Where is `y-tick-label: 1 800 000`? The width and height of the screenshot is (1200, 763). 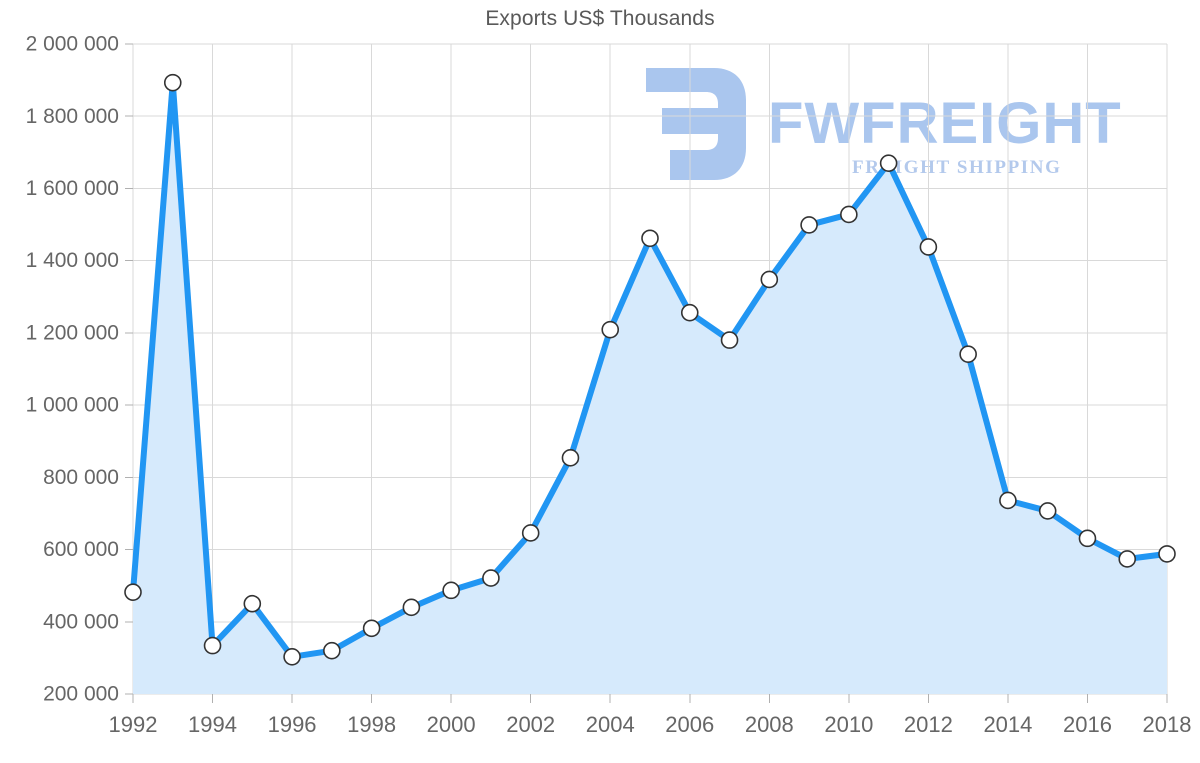 y-tick-label: 1 800 000 is located at coordinates (72, 116).